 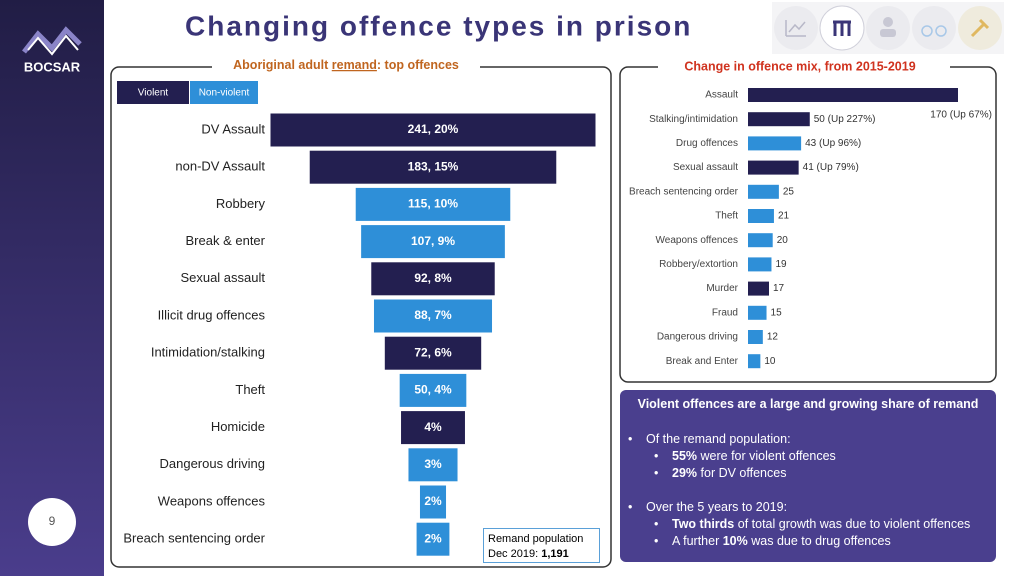 I want to click on value-label: 2%, so click(x=433, y=538).